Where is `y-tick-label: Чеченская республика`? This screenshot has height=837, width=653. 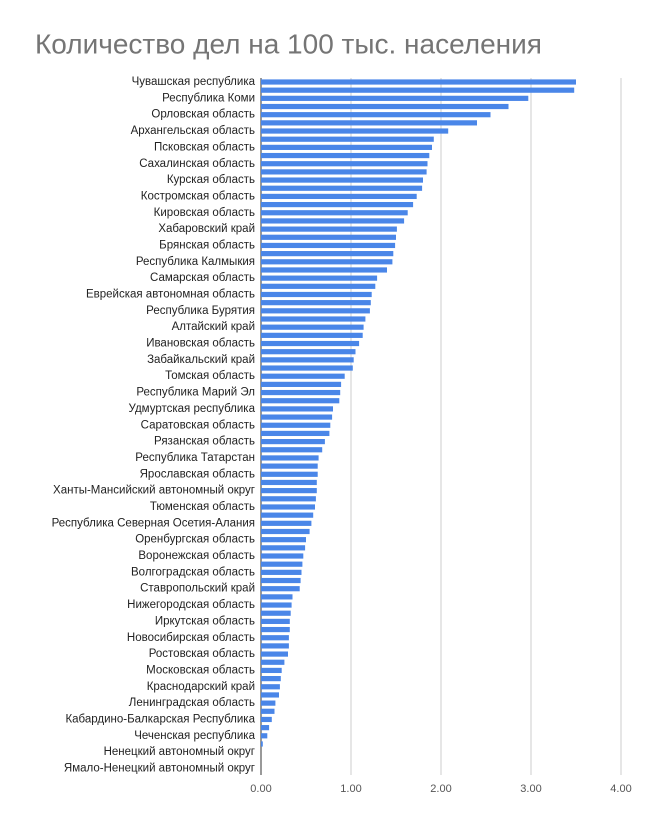
y-tick-label: Чеченская республика is located at coordinates (194, 736).